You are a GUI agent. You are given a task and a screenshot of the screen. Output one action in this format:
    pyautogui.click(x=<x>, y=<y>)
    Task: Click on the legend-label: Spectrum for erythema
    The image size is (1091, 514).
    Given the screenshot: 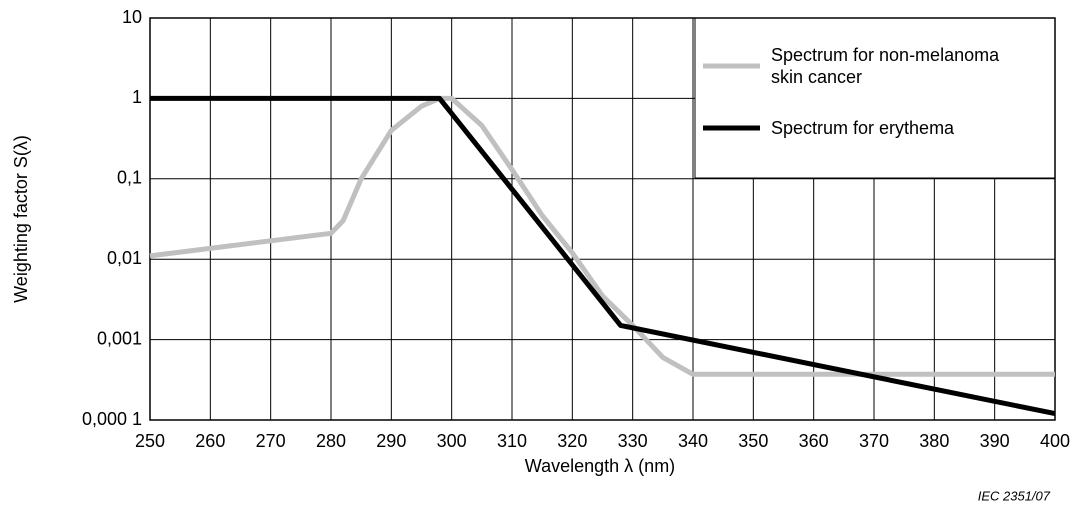 What is the action you would take?
    pyautogui.click(x=863, y=128)
    